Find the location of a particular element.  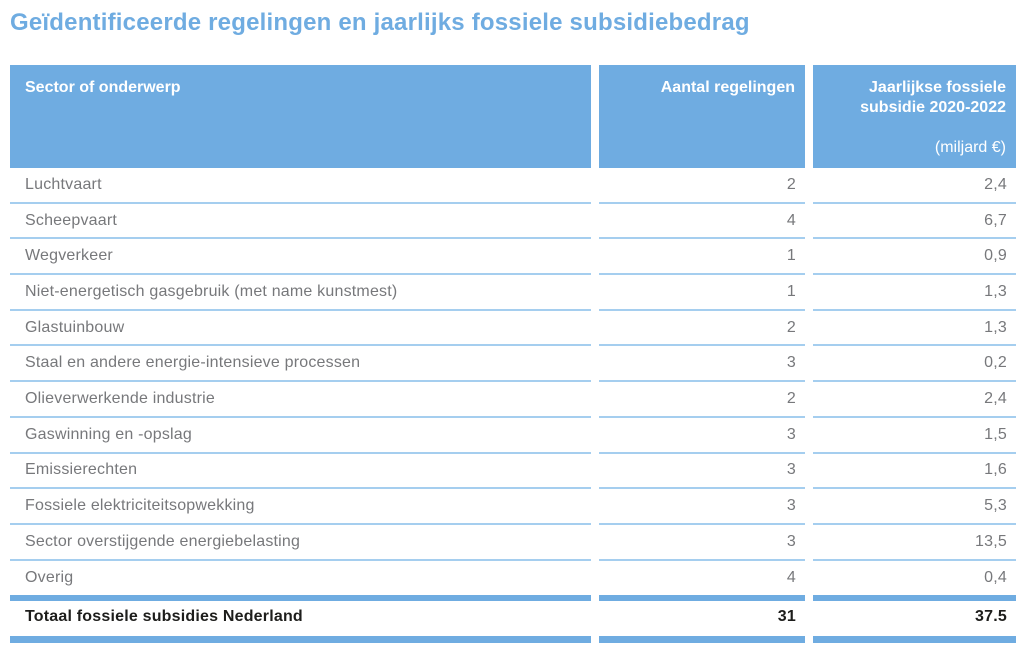

column-header-sector-label: Sector of onderwerp is located at coordinates (103, 87).